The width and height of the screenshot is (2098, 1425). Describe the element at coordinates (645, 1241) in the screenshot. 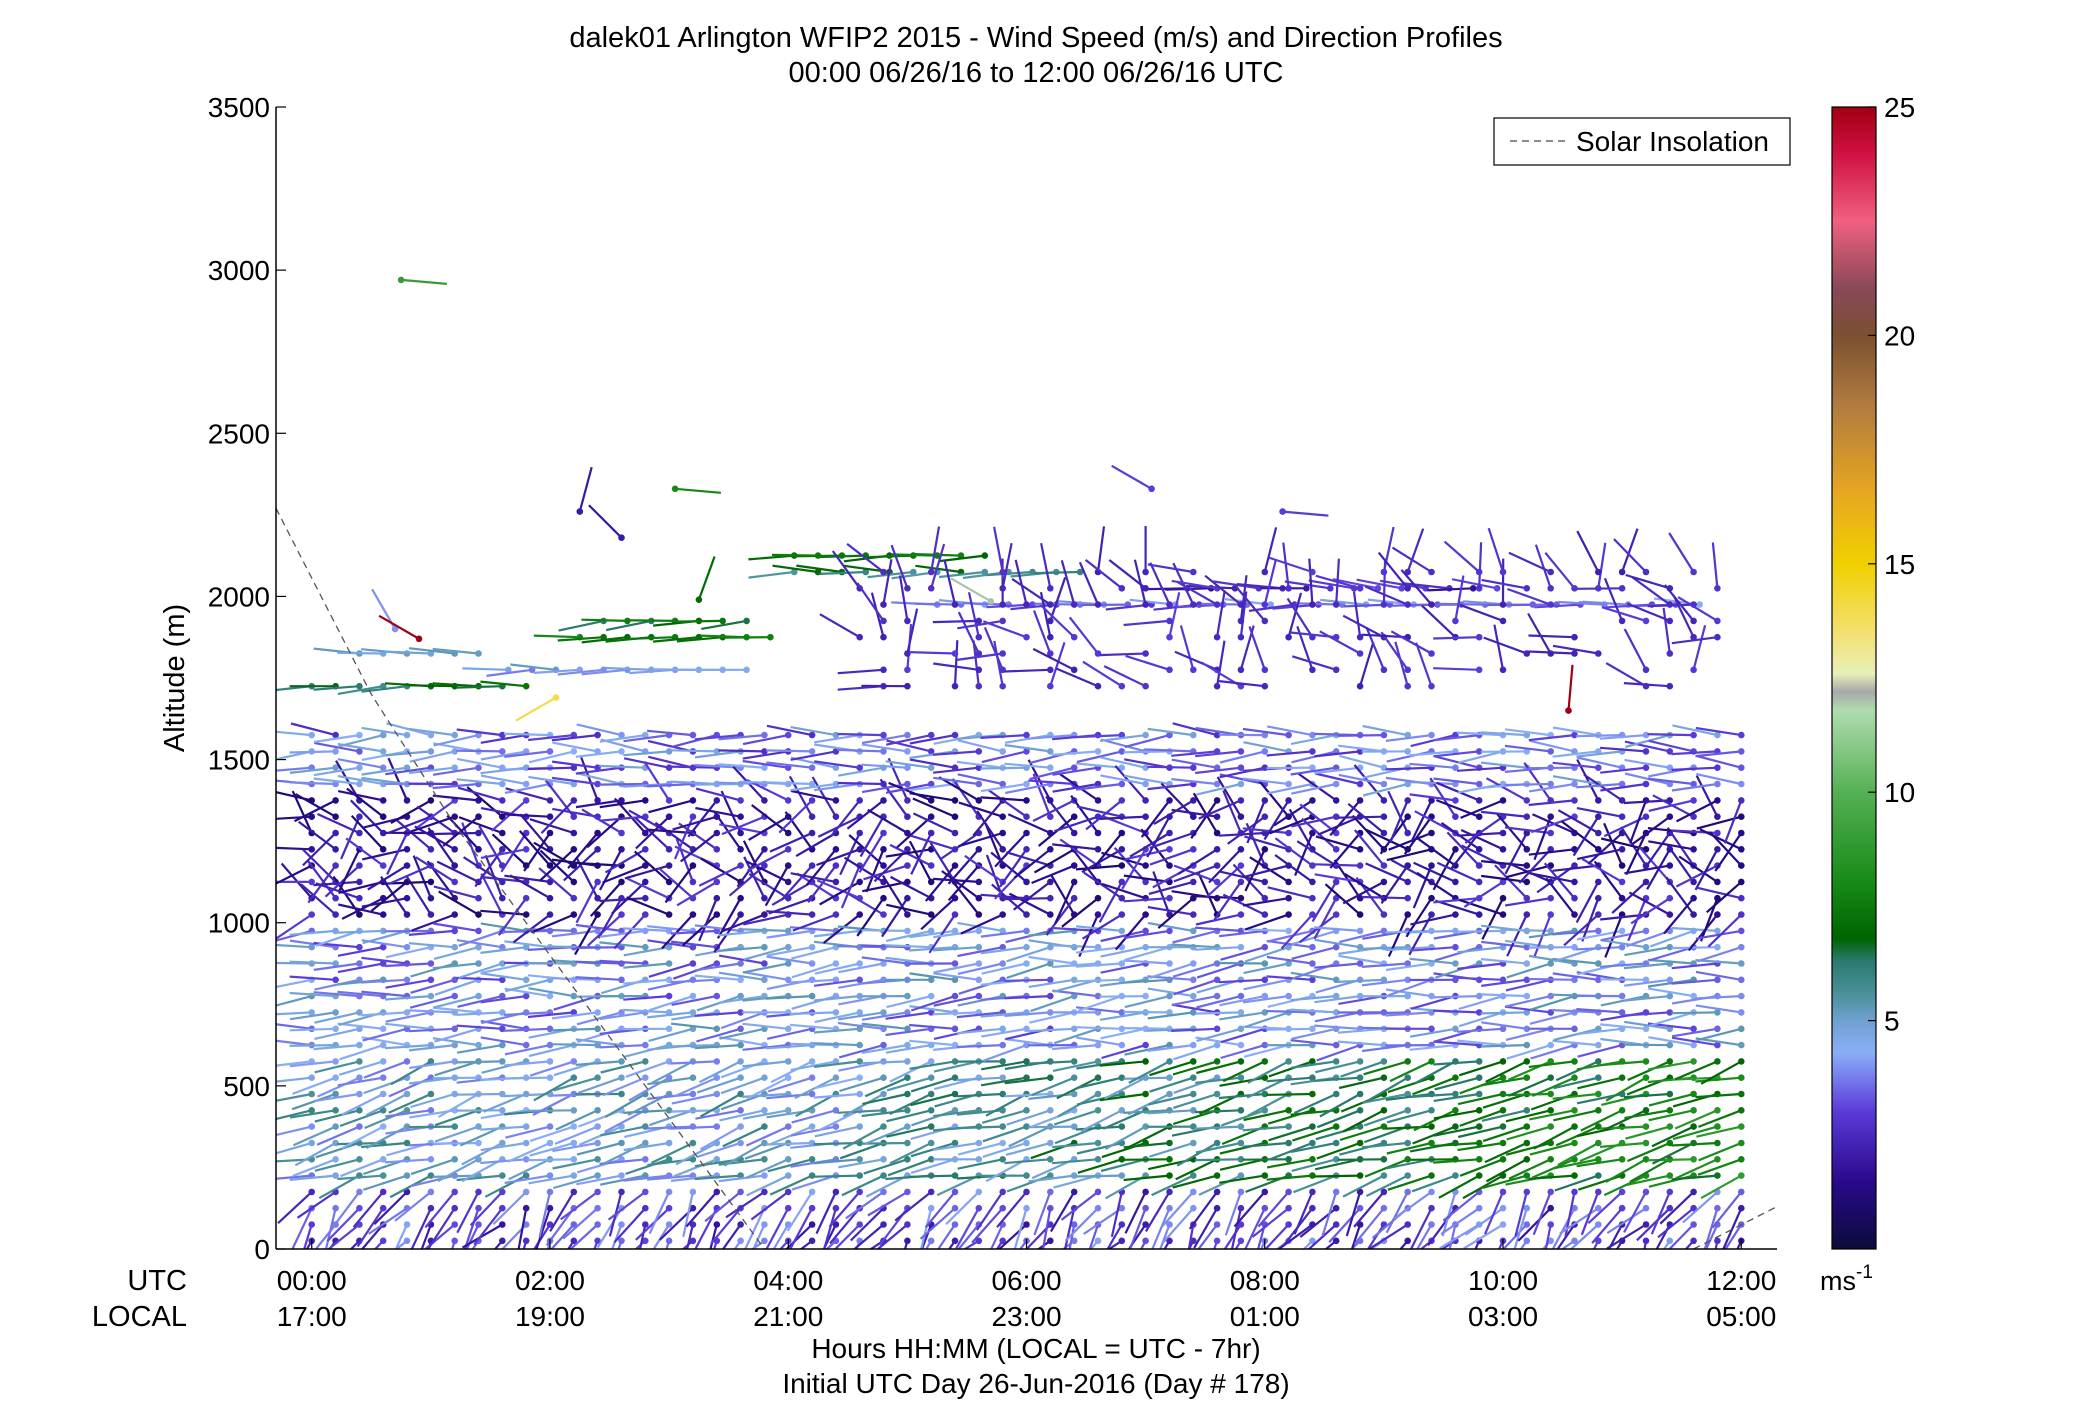

I see `wind-barb-448-dot` at that location.